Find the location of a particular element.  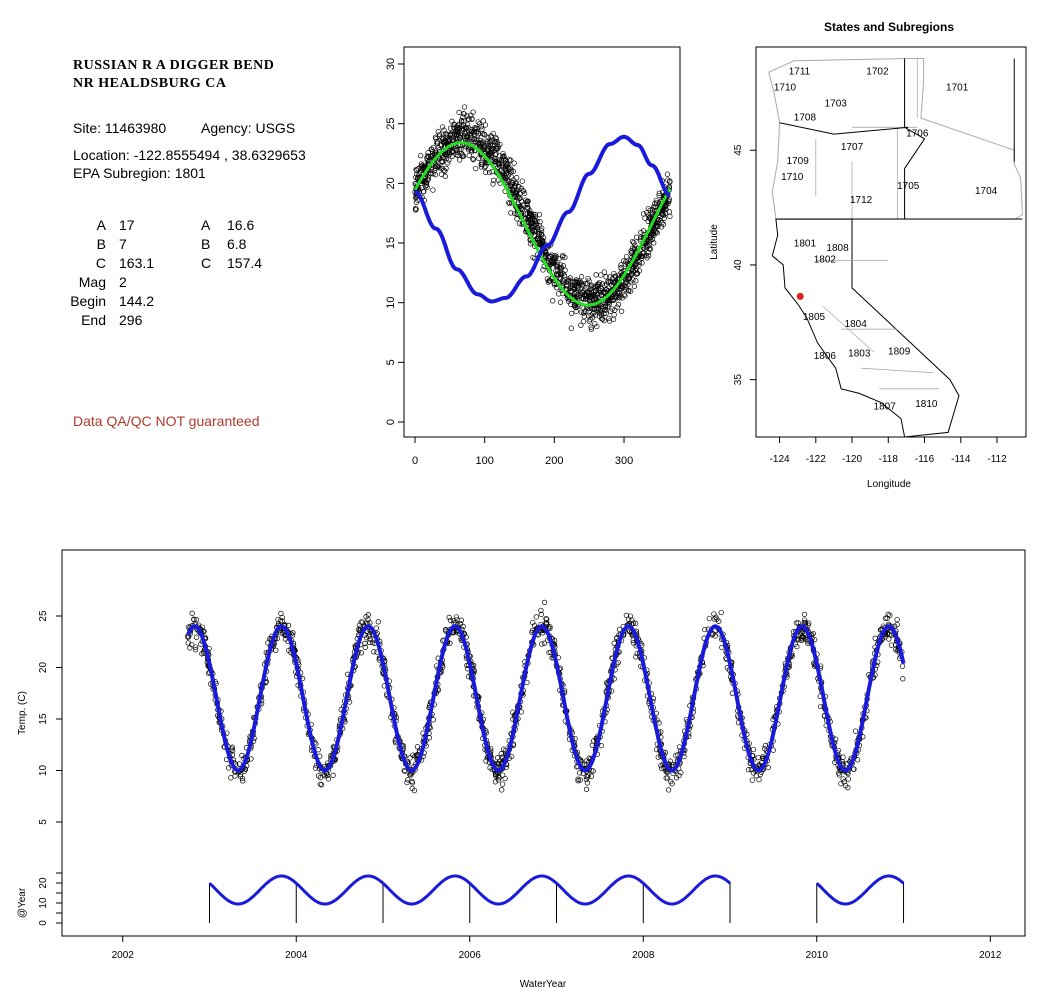

epa-subregion: EPA Subregion: 1801 is located at coordinates (139, 173).